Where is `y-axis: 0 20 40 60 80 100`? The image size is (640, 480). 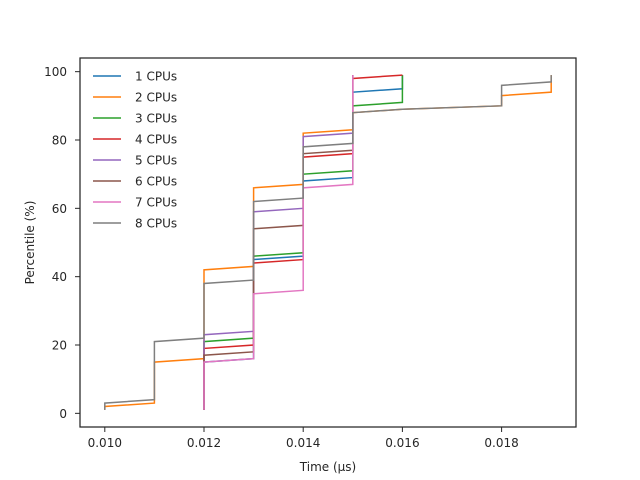 y-axis: 0 20 40 60 80 100 is located at coordinates (62, 243).